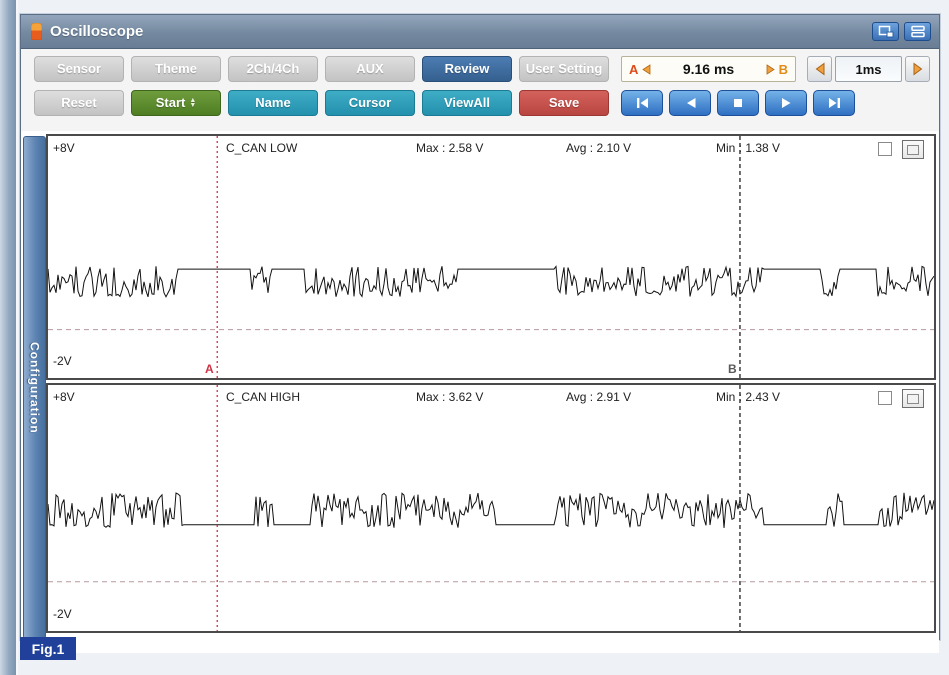  What do you see at coordinates (79, 102) in the screenshot?
I see `reset-button: Reset` at bounding box center [79, 102].